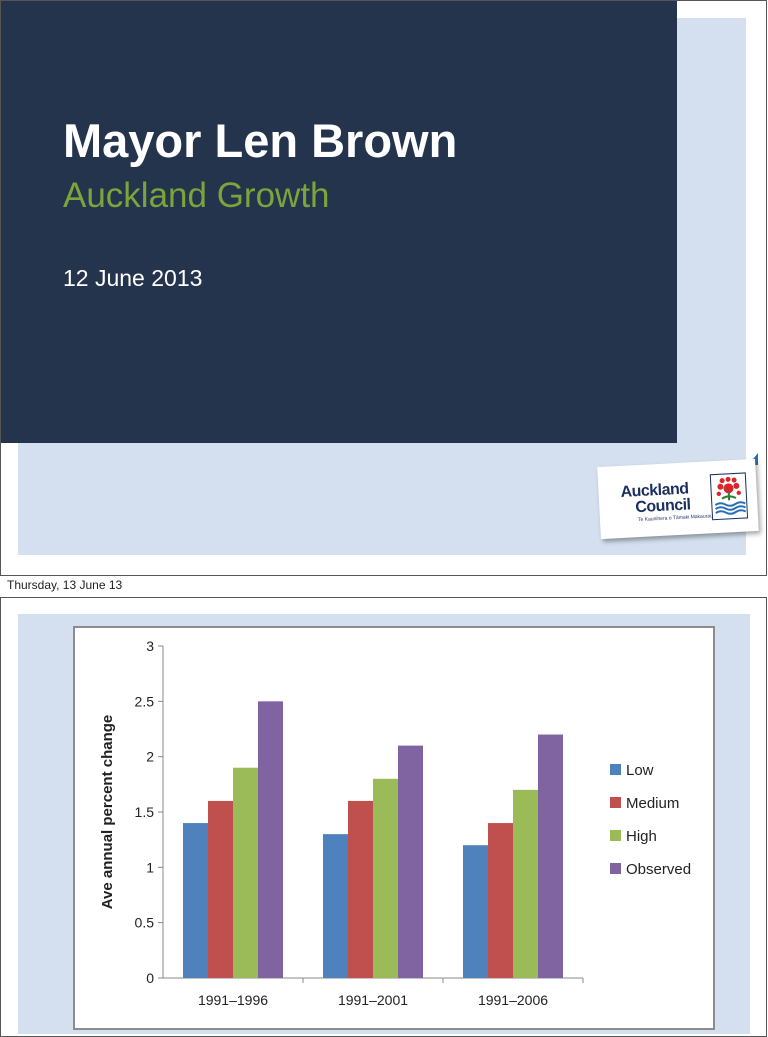 Image resolution: width=768 pixels, height=1037 pixels. Describe the element at coordinates (729, 496) in the screenshot. I see `pohutukawa-emblem-icon` at that location.